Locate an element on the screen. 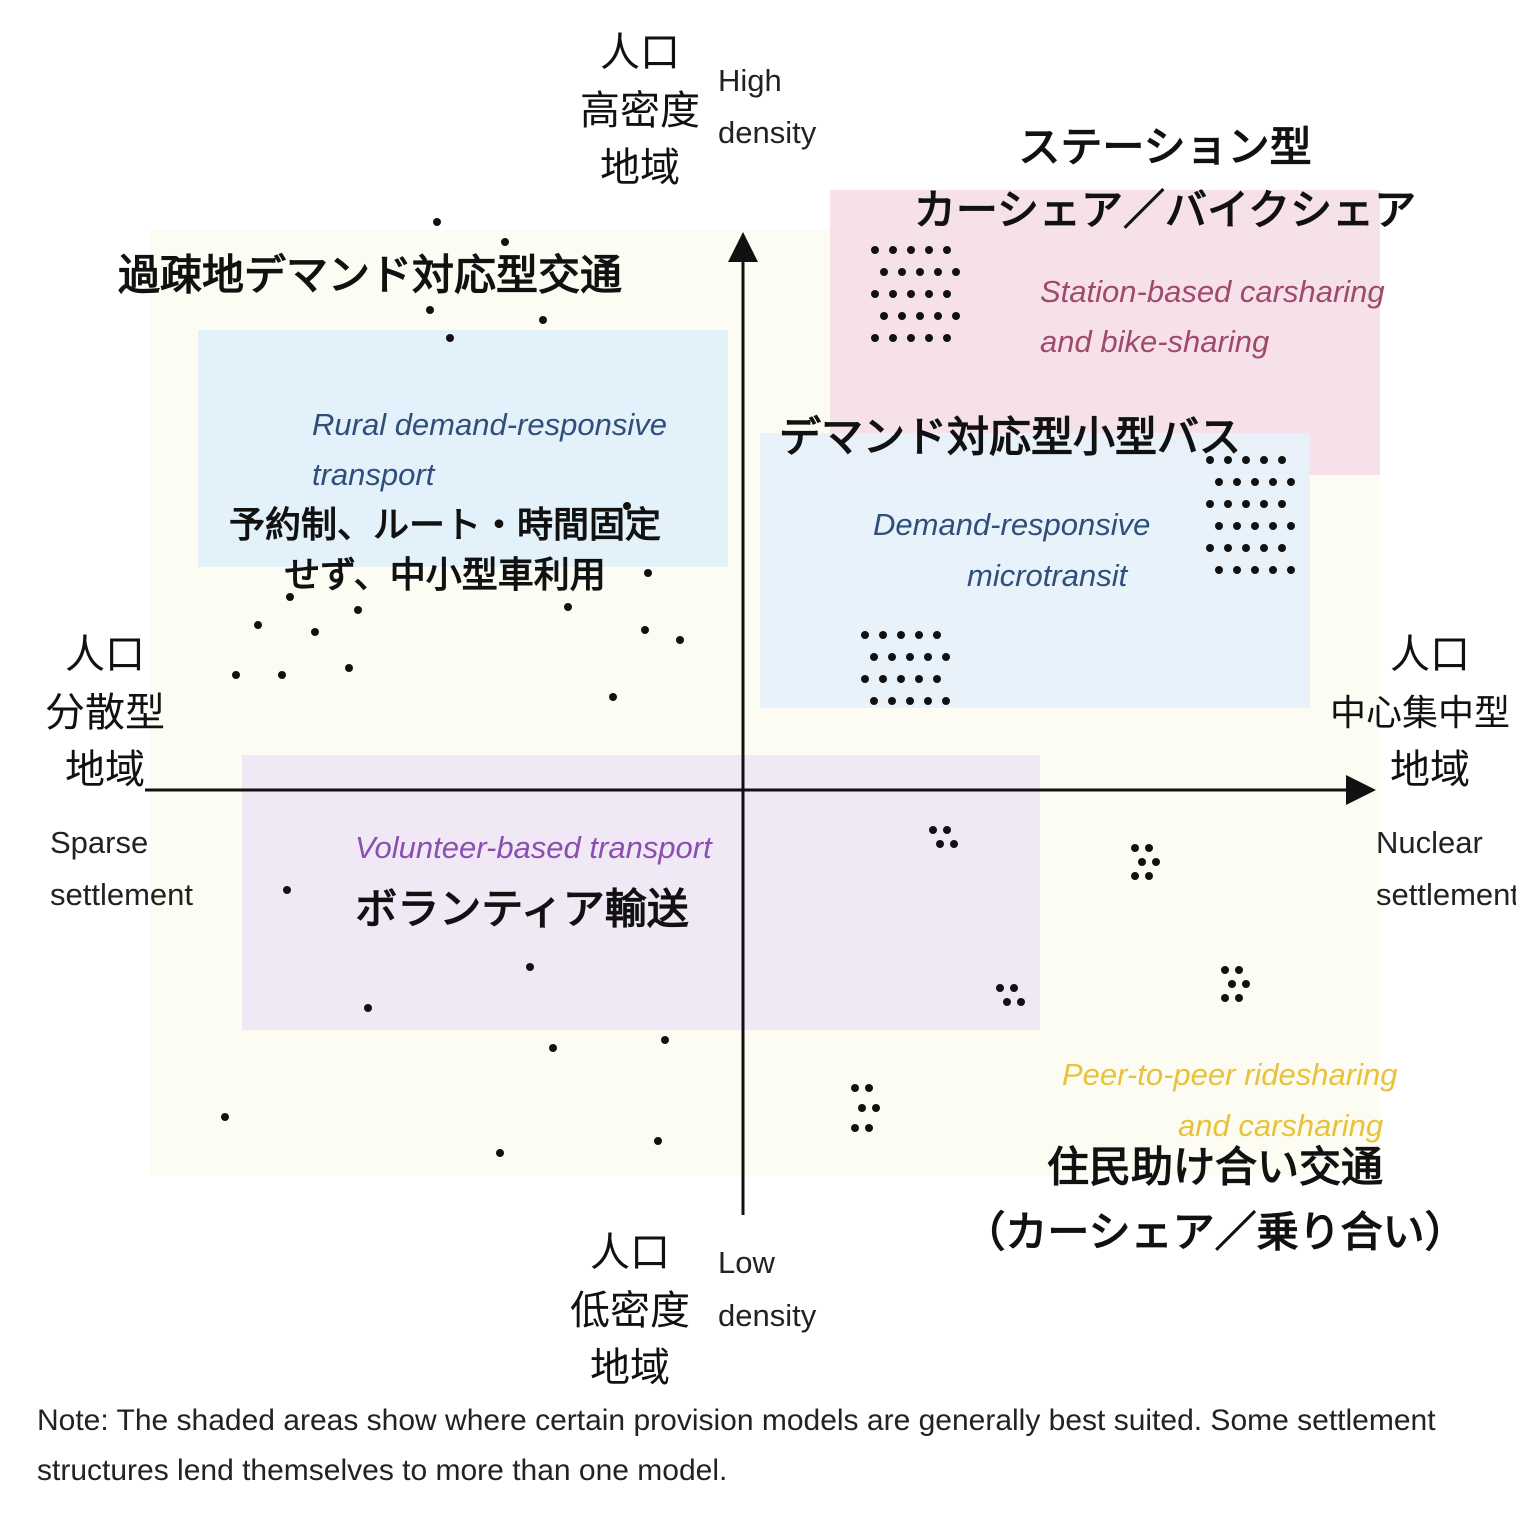 This screenshot has width=1516, height=1516. region-detail: せず、中小型車利用 is located at coordinates (444, 575).